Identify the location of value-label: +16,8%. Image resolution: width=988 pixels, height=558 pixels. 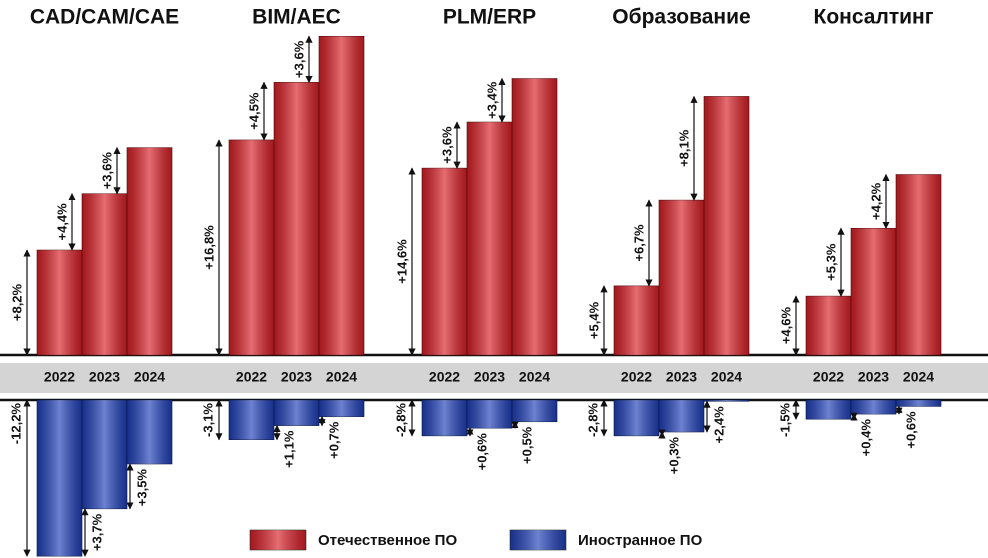
(208, 247).